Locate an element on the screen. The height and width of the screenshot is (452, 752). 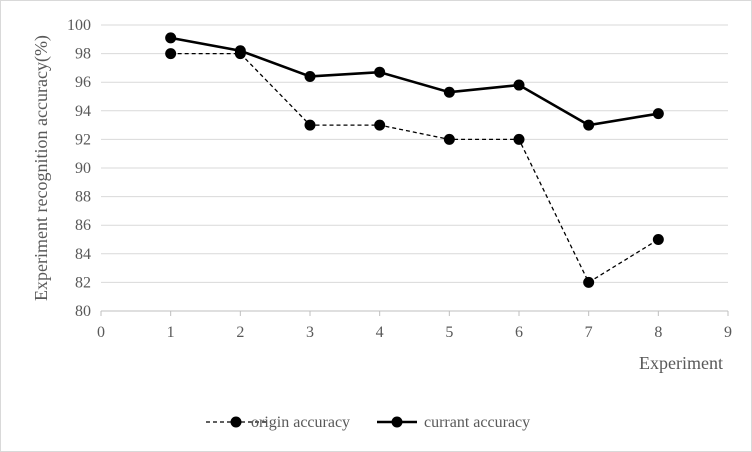
y-tick-label: 94 is located at coordinates (83, 111).